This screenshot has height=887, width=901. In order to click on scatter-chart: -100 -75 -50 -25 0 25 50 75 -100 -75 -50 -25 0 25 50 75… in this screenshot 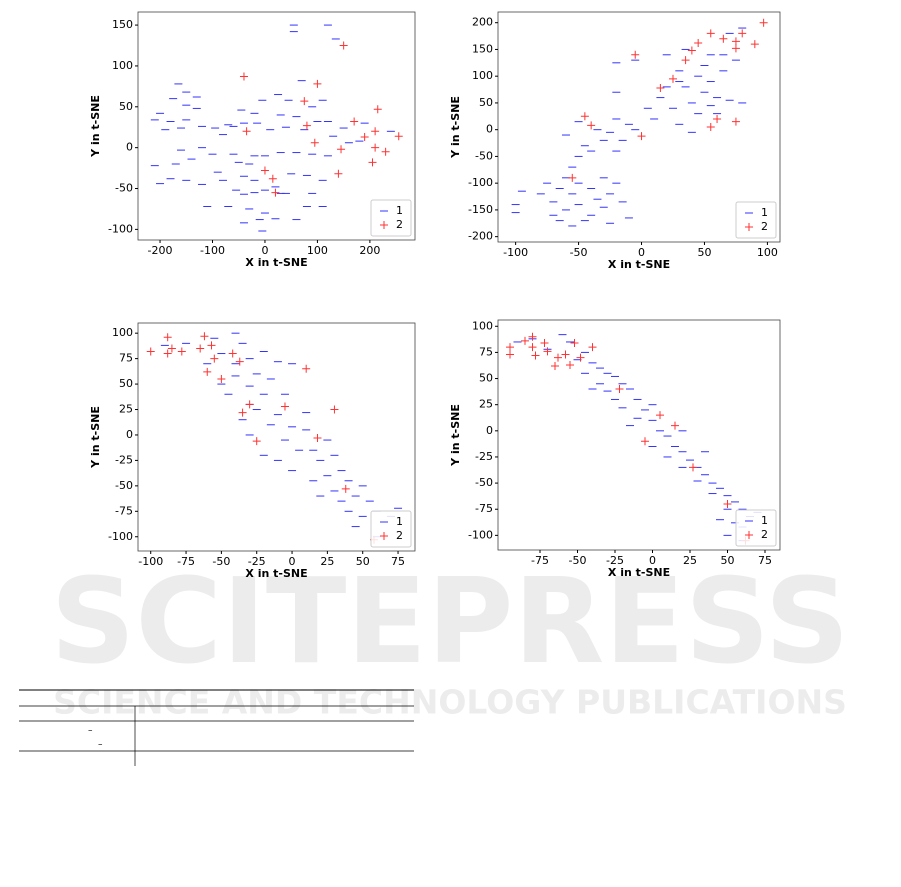, I will do `click(252, 451)`.